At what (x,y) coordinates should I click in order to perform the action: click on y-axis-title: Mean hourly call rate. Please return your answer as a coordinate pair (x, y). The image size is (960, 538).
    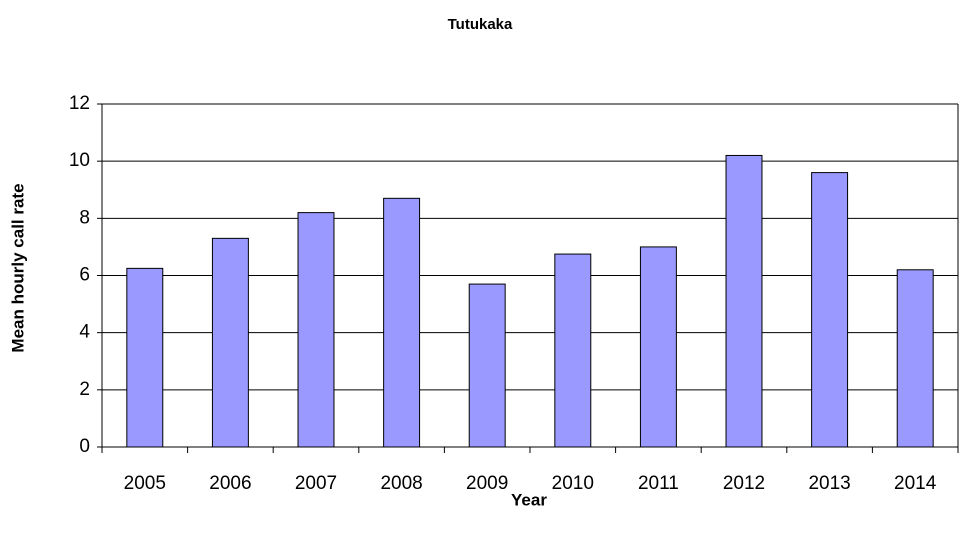
    Looking at the image, I should click on (17, 267).